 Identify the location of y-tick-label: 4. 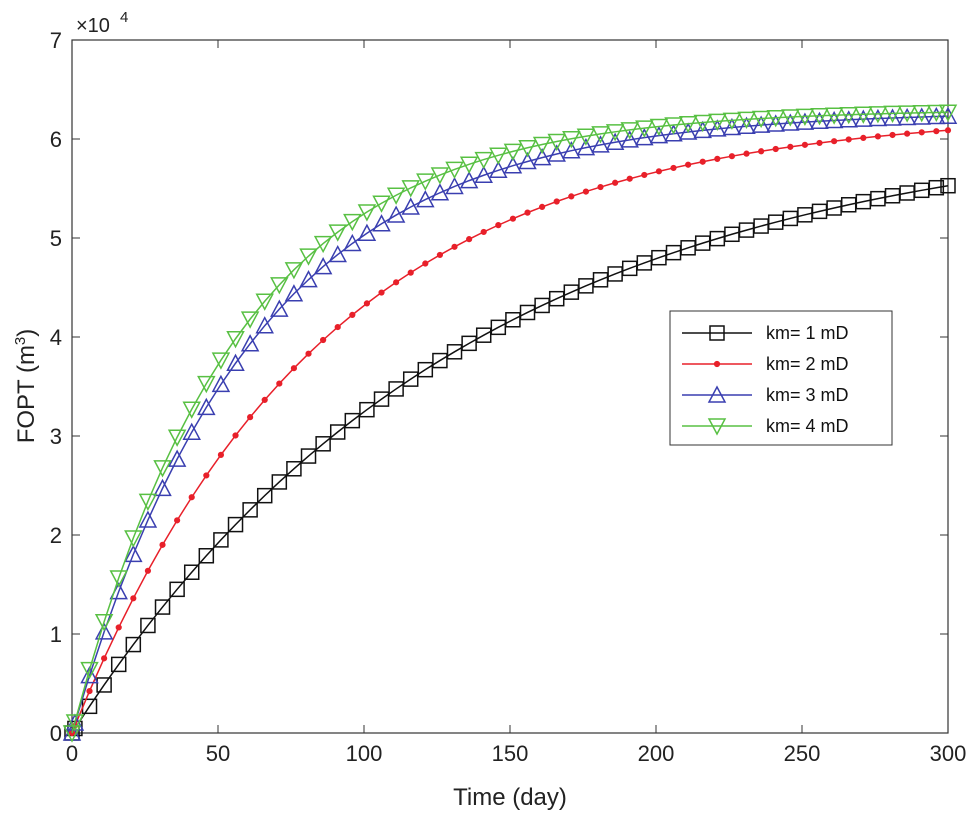
(56, 337).